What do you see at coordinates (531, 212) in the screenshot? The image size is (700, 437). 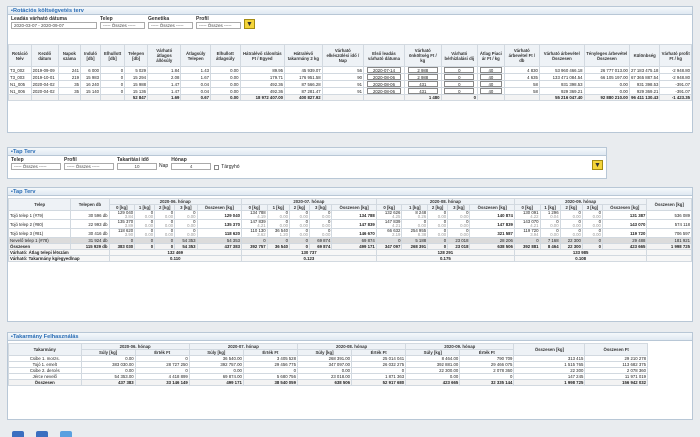 I see `cell-value: 130 091` at bounding box center [531, 212].